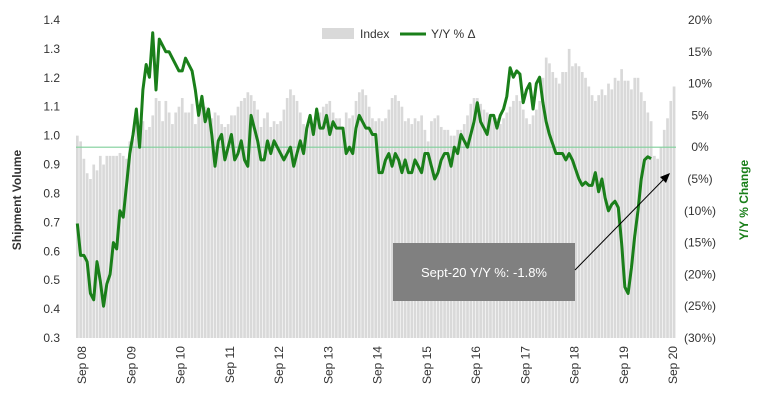 This screenshot has height=413, width=764. Describe the element at coordinates (700, 84) in the screenshot. I see `right-tick-label: 10%` at that location.